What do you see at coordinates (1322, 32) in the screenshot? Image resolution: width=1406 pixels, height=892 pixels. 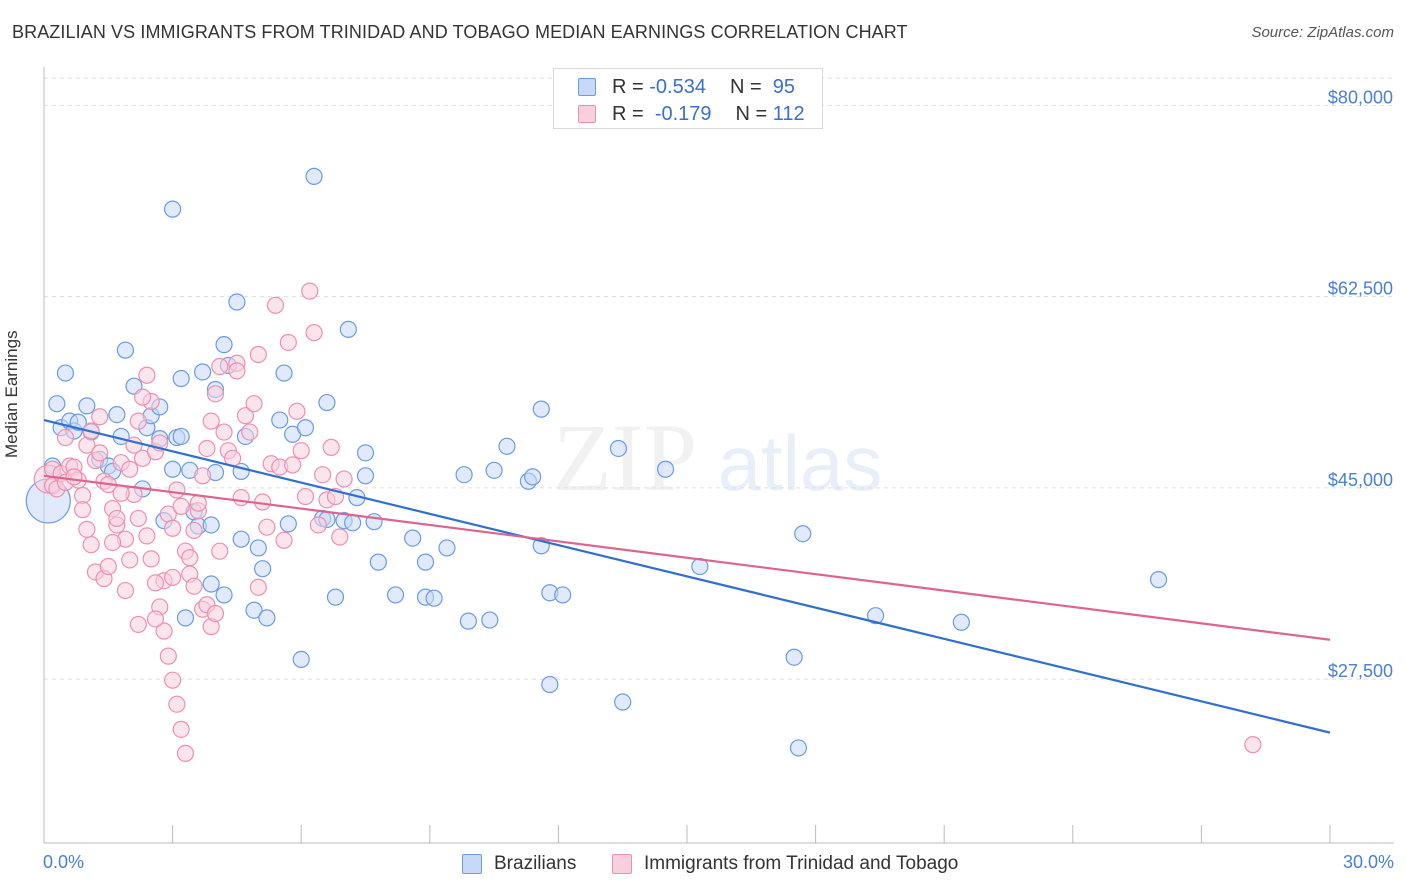 I see `source-label: Source: ZipAtlas.com` at bounding box center [1322, 32].